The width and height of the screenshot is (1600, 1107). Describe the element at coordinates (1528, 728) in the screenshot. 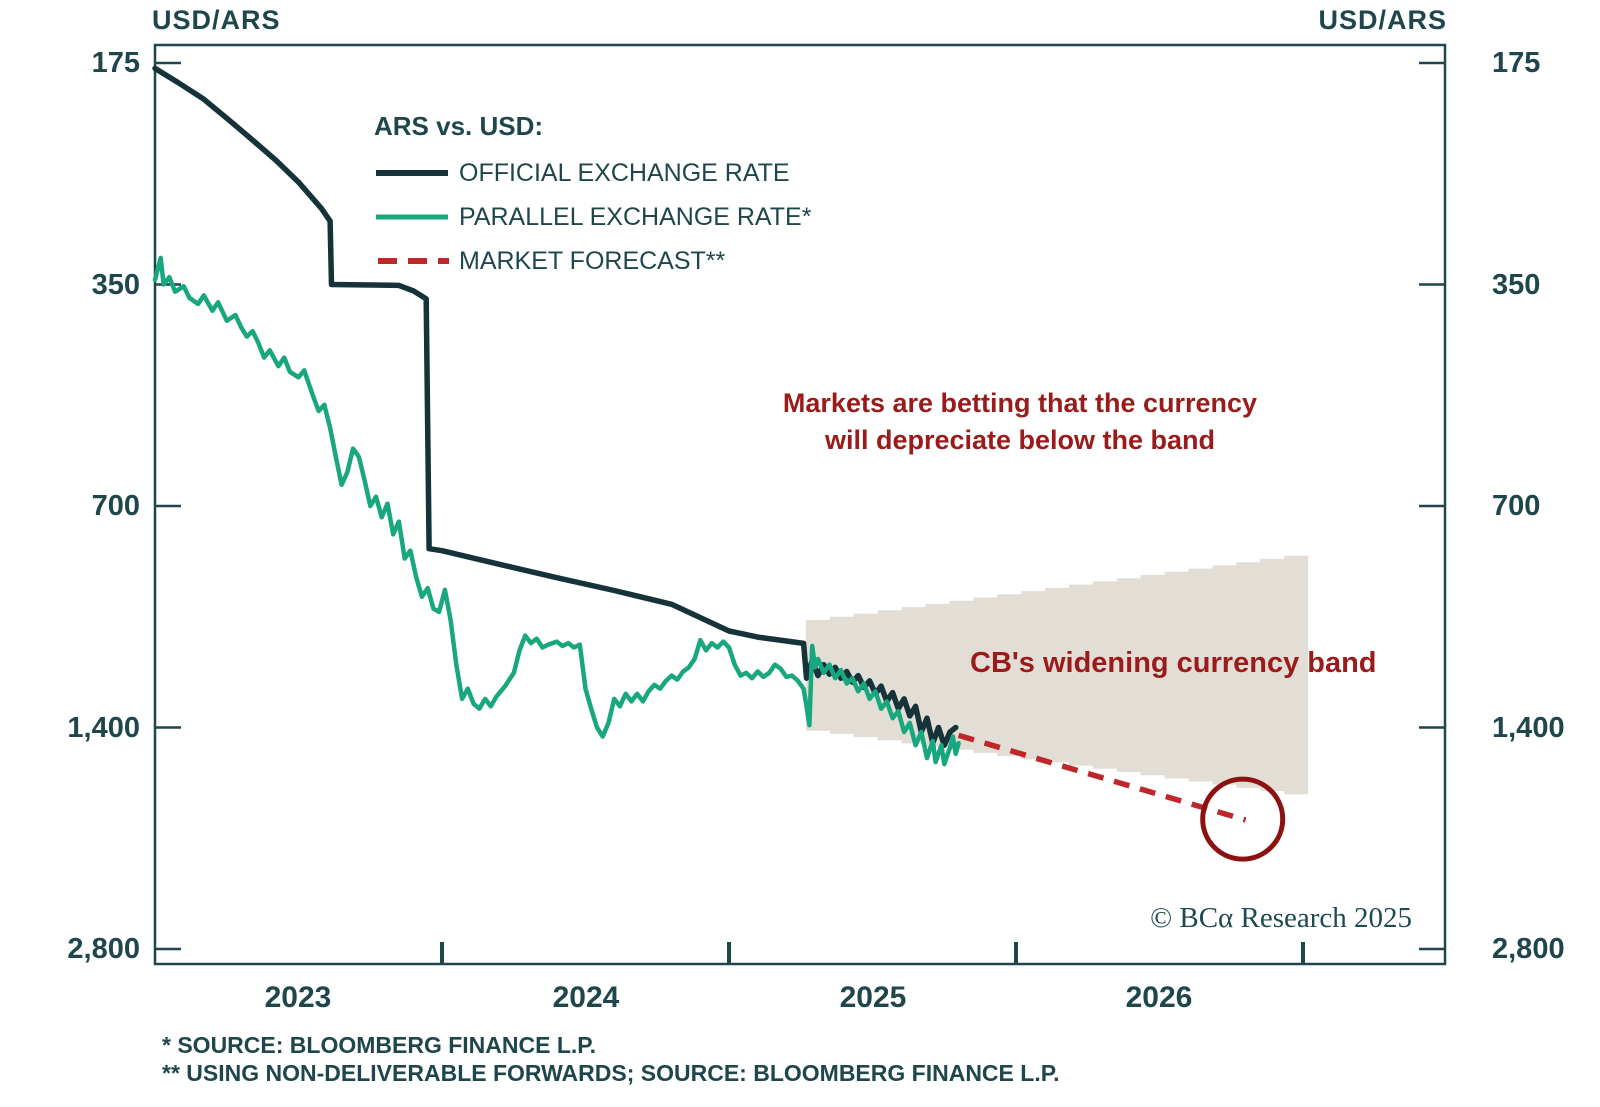

I see `y-tick-label-1400-right: 1,400` at that location.